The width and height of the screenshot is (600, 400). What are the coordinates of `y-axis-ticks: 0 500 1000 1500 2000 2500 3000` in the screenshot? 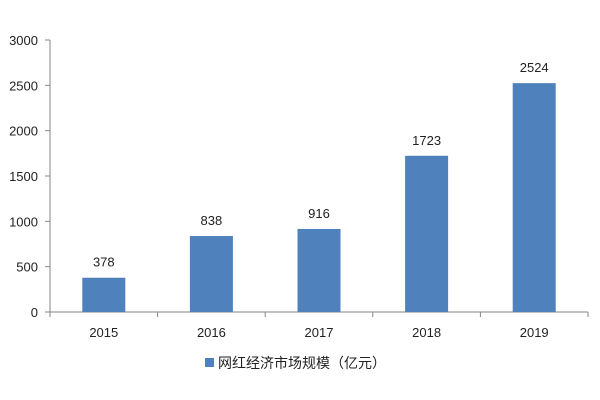 It's located at (29, 176).